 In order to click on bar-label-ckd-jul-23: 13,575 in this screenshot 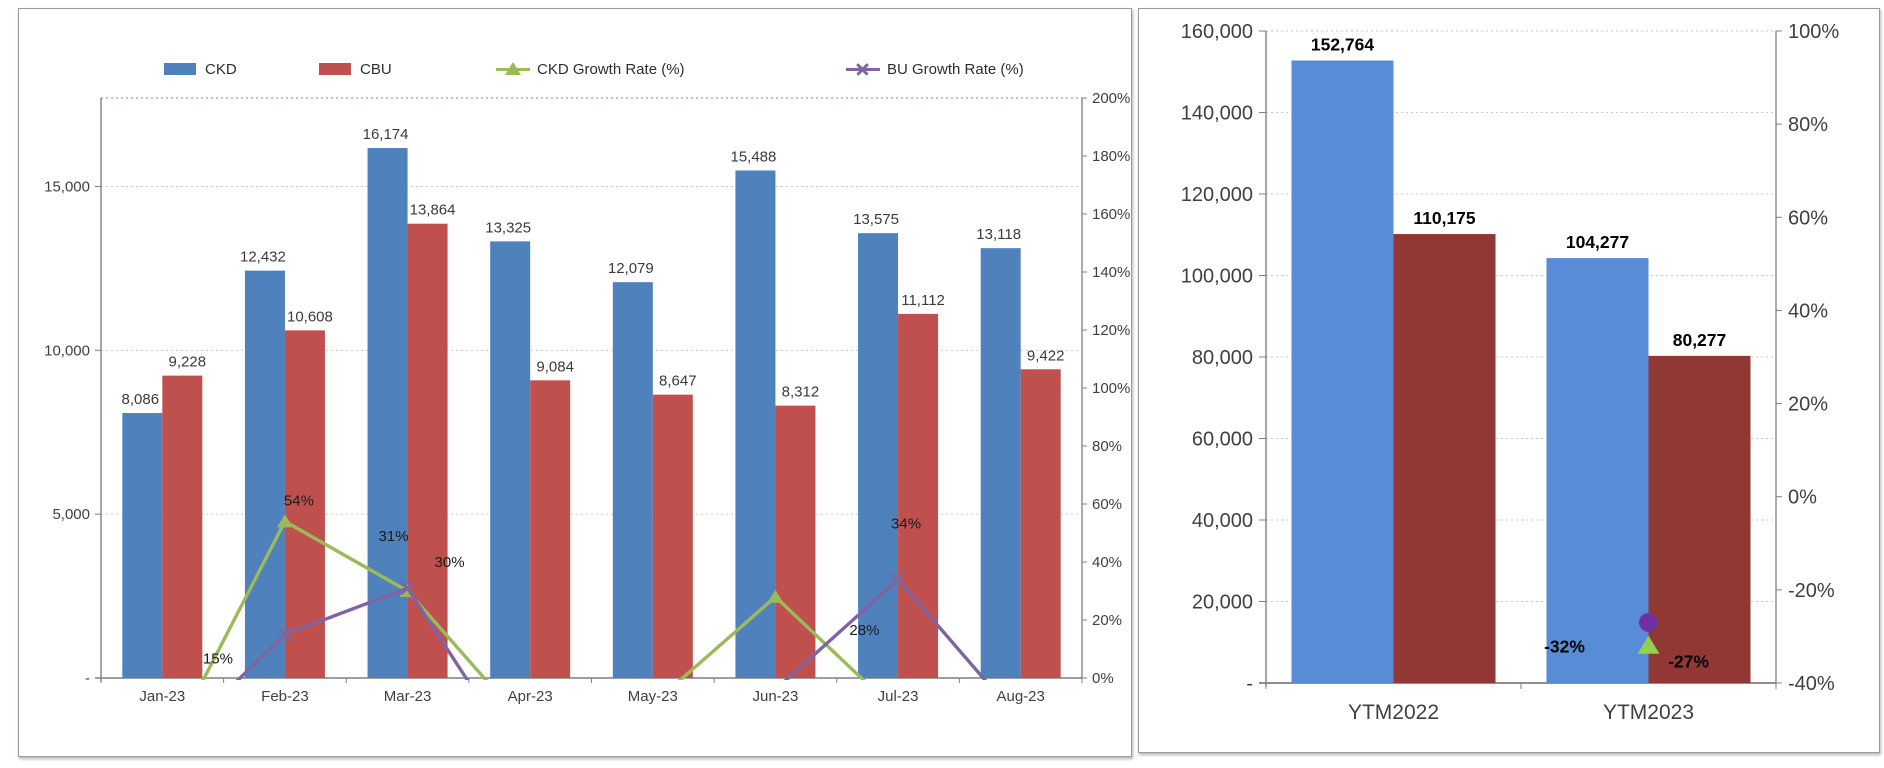, I will do `click(876, 219)`.